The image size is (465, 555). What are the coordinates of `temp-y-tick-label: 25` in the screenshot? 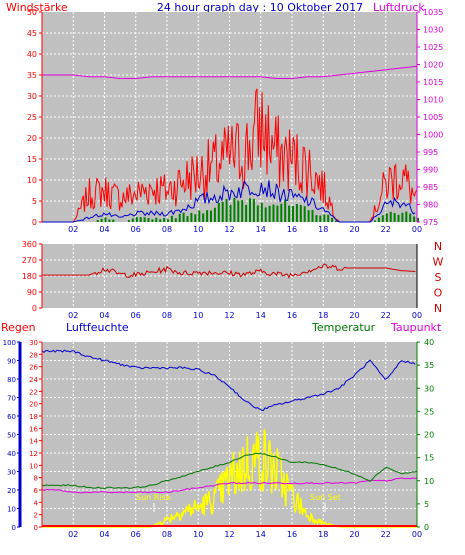 It's located at (429, 411).